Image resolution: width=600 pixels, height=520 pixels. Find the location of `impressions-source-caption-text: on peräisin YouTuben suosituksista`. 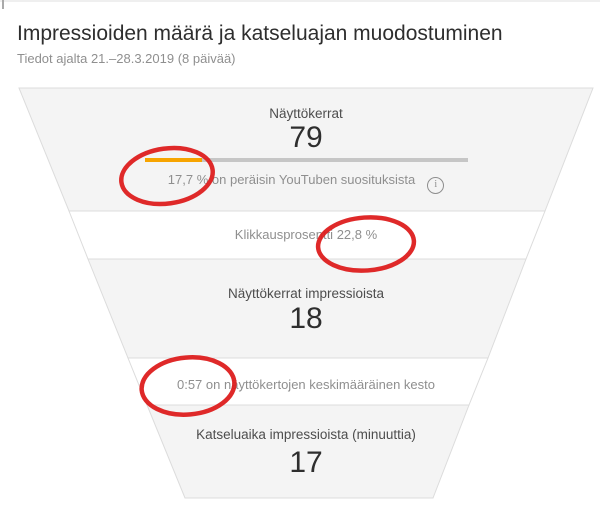

impressions-source-caption-text: on peräisin YouTuben suosituksista is located at coordinates (313, 179).